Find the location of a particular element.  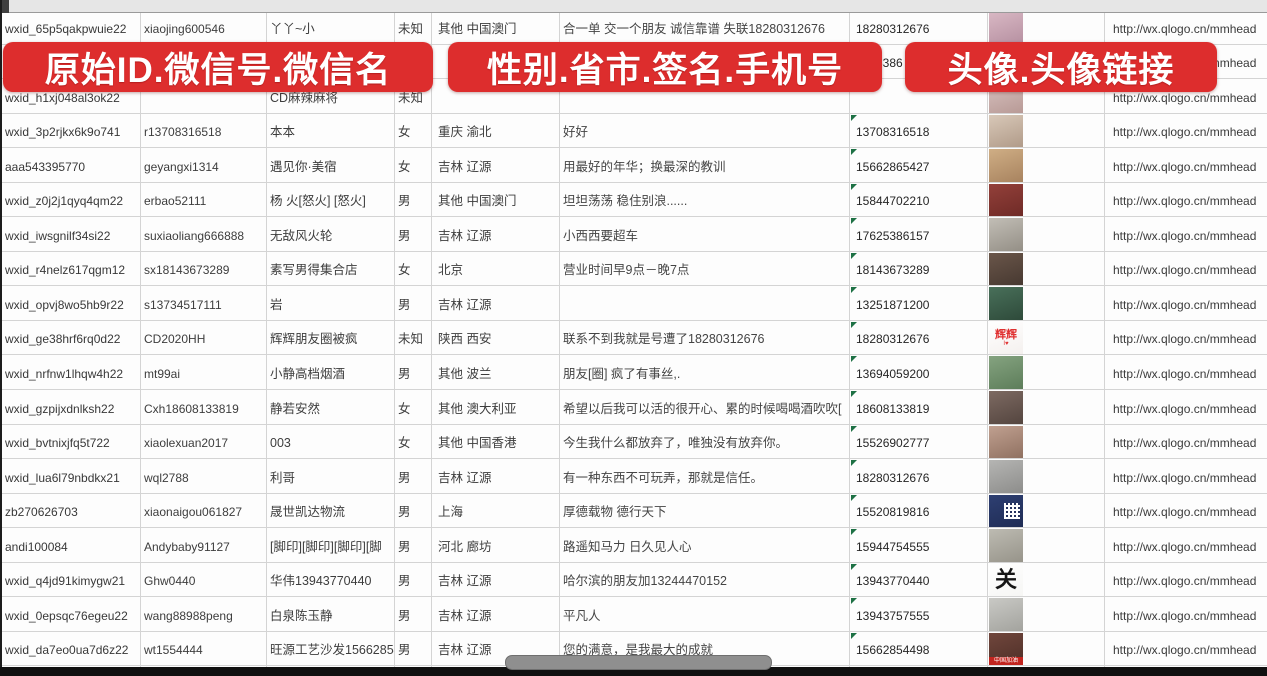

cell-phone: 15526902777 is located at coordinates (919, 441).